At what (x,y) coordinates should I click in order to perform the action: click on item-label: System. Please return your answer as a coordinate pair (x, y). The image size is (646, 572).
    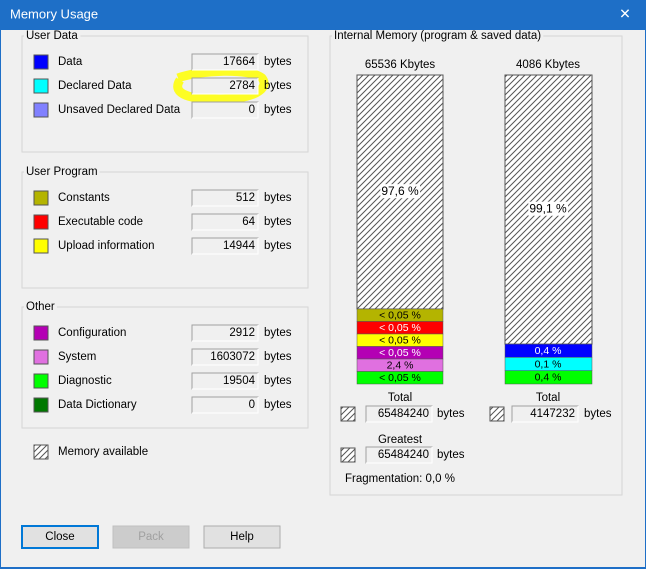
    Looking at the image, I should click on (77, 357).